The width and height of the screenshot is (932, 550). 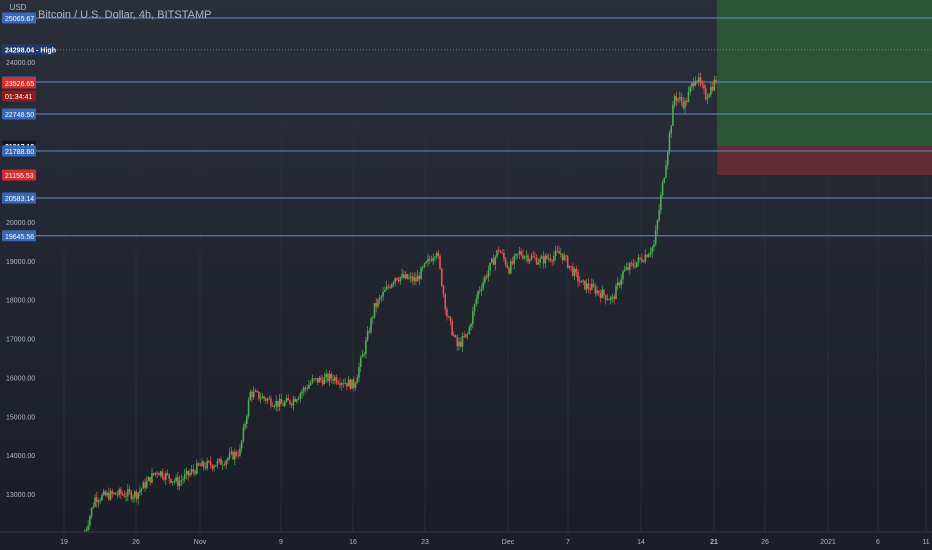 I want to click on stop-zone, so click(x=824, y=160).